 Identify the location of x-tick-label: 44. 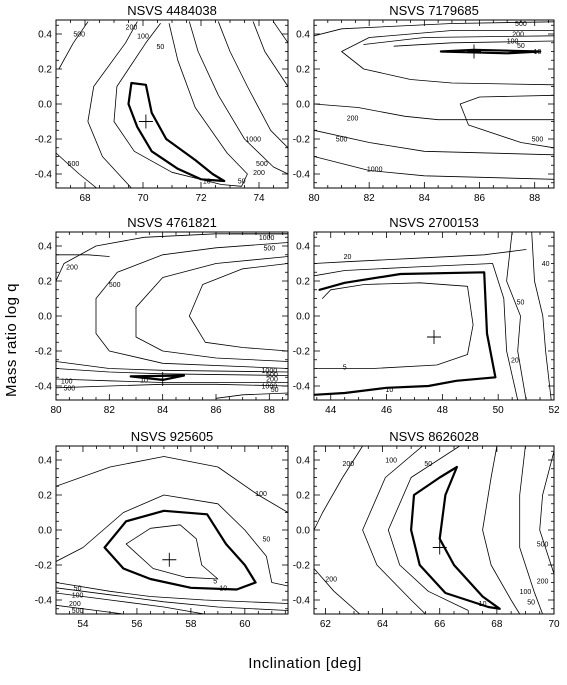
(331, 410).